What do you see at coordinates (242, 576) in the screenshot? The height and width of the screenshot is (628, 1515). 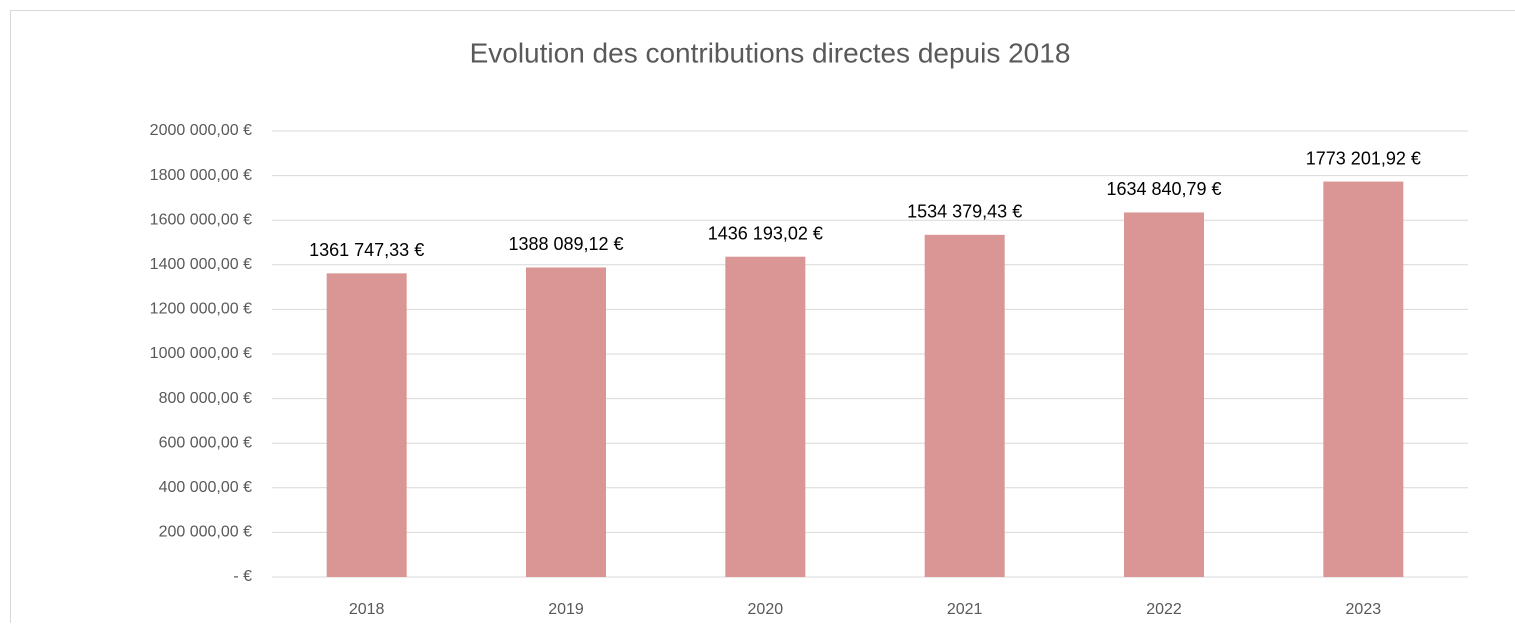 I see `y-tick-label: - €` at bounding box center [242, 576].